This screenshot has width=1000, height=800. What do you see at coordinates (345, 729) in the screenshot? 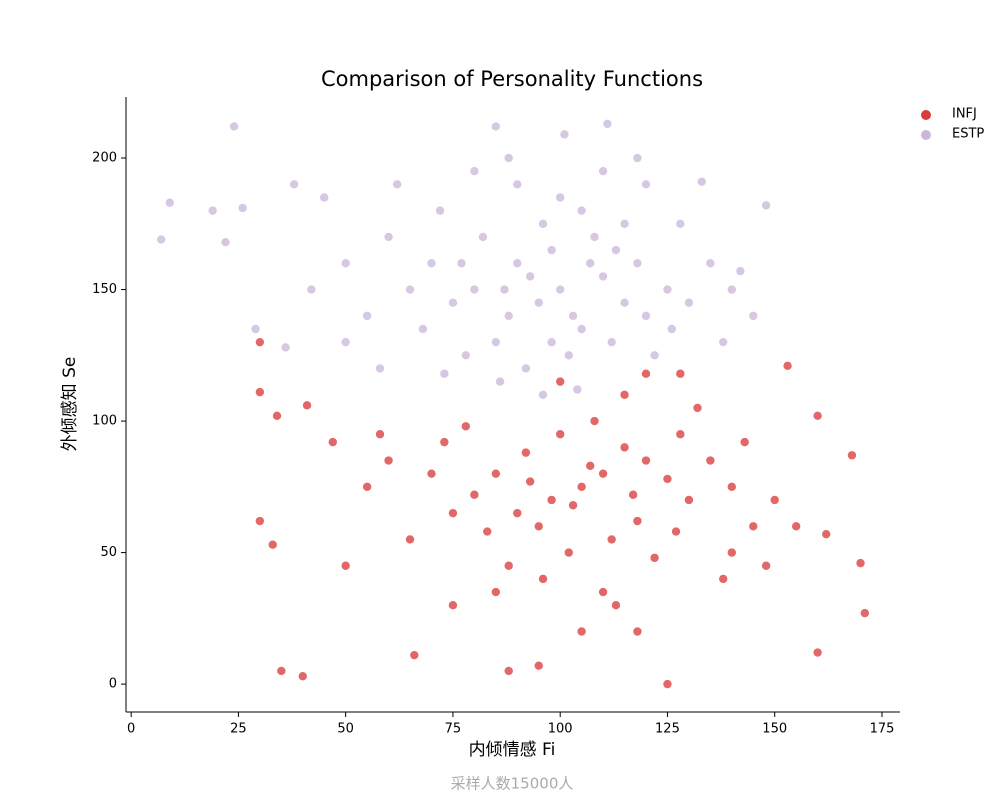
I see `x-tick-label: 50` at bounding box center [345, 729].